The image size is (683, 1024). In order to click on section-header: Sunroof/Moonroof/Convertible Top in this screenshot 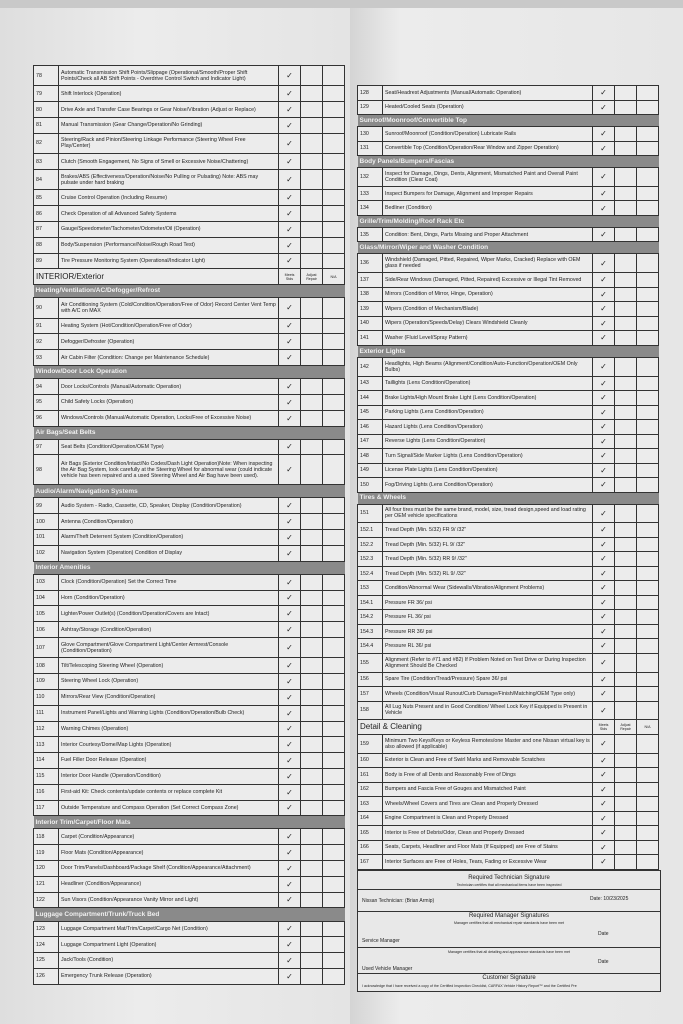, I will do `click(508, 120)`.